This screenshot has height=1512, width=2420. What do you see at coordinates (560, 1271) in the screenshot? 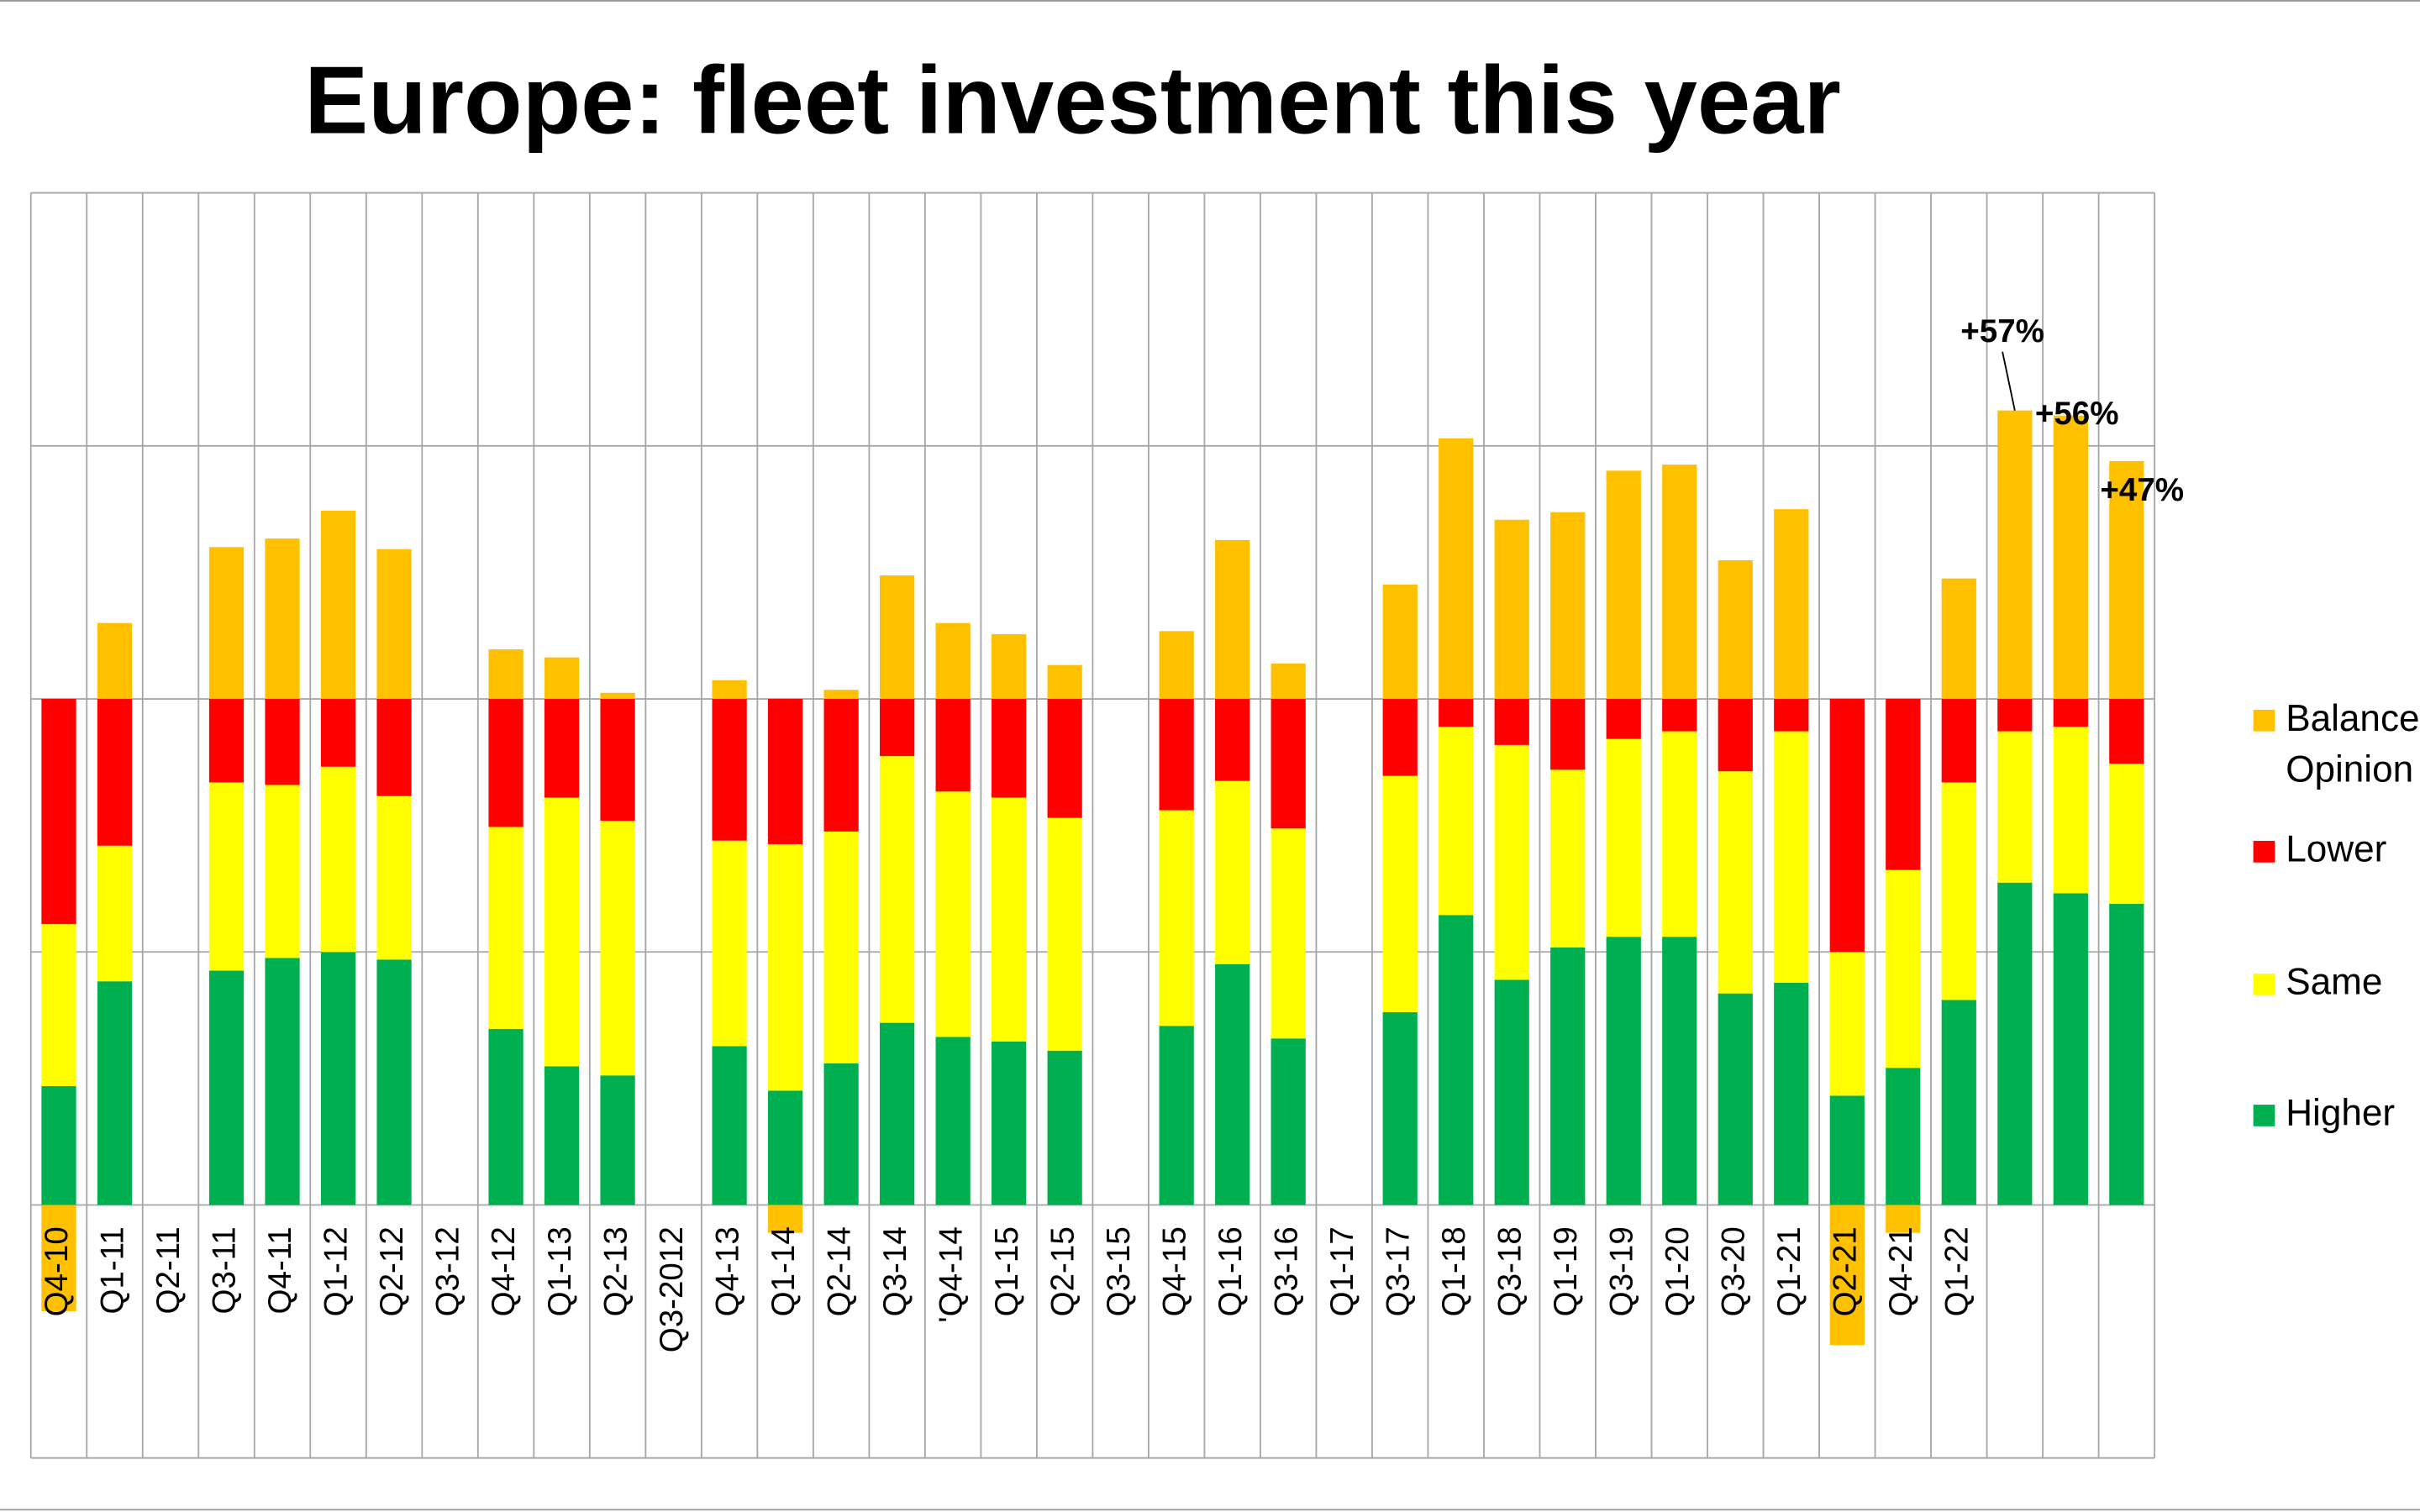
I see `x-tick-label: Q1-13` at bounding box center [560, 1271].